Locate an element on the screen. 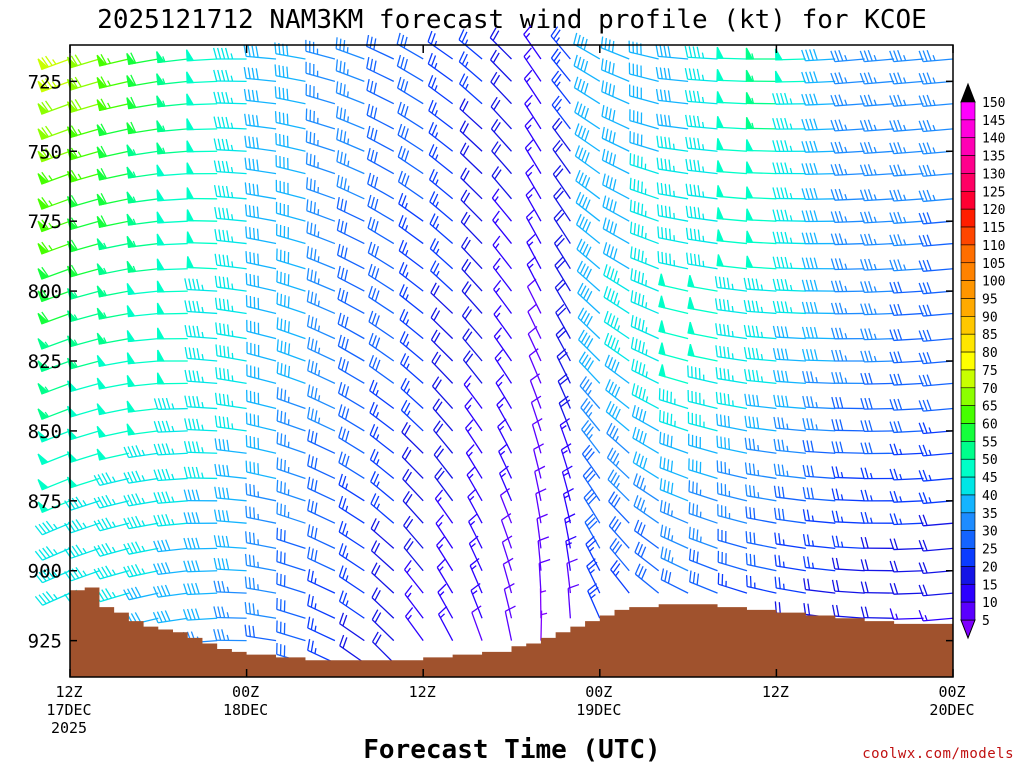 This screenshot has height=768, width=1024. y-tick-label: 850 is located at coordinates (45, 432).